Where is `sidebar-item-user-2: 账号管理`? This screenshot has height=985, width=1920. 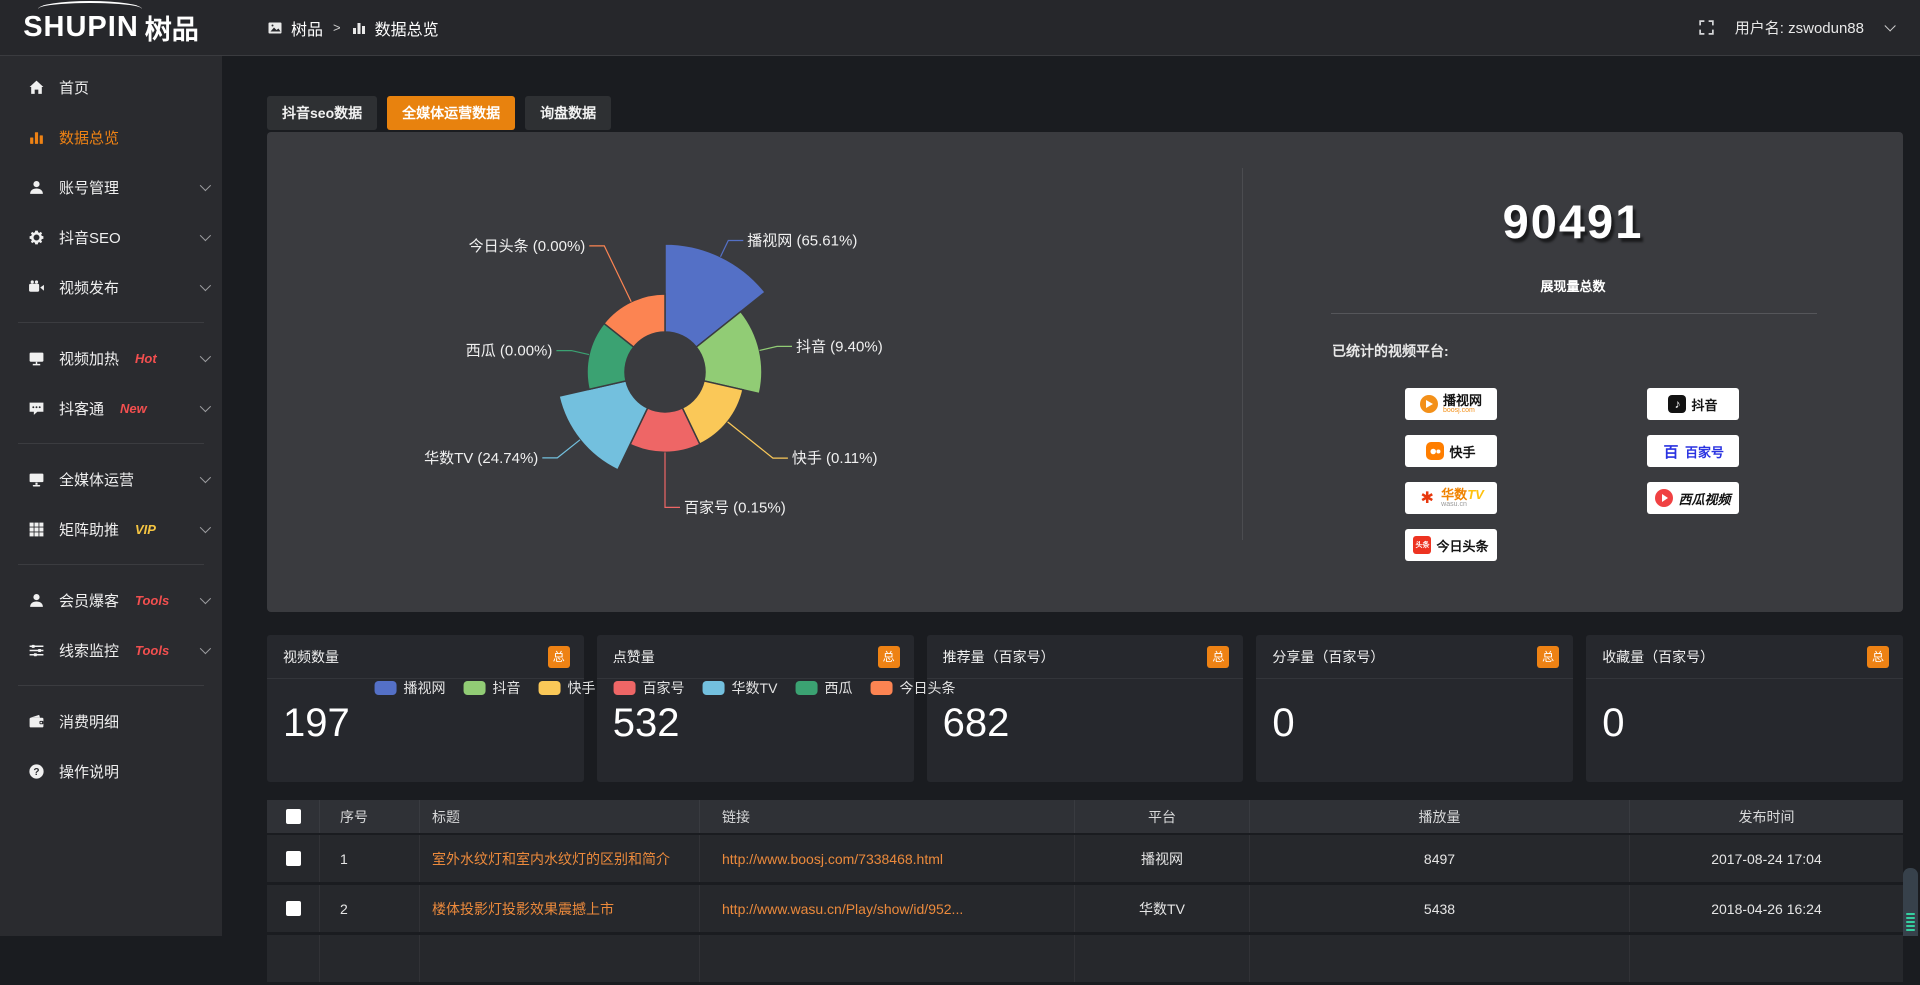
sidebar-item-user-2: 账号管理 is located at coordinates (111, 187).